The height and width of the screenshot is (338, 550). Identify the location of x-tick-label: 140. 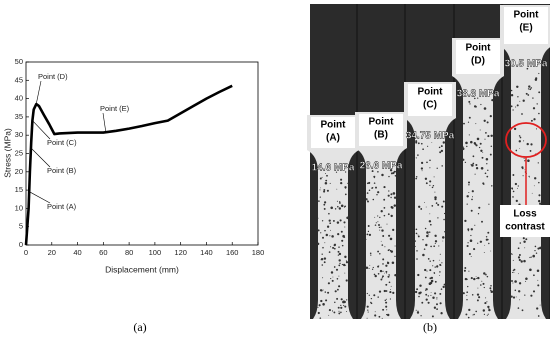
(206, 252).